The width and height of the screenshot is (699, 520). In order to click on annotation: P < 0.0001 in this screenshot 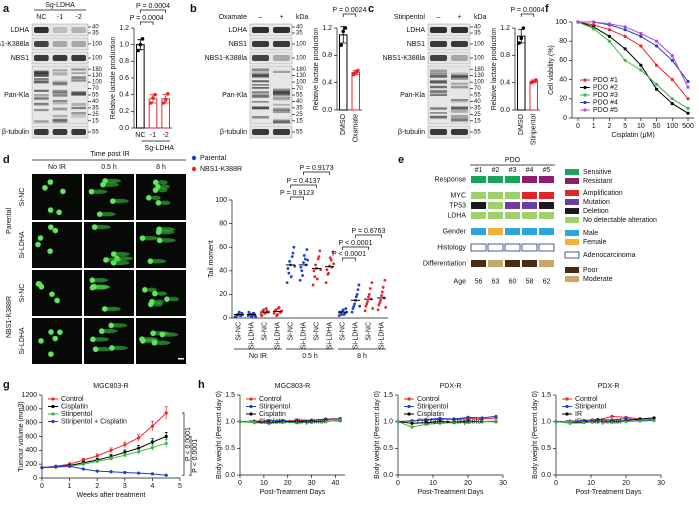, I will do `click(195, 456)`.